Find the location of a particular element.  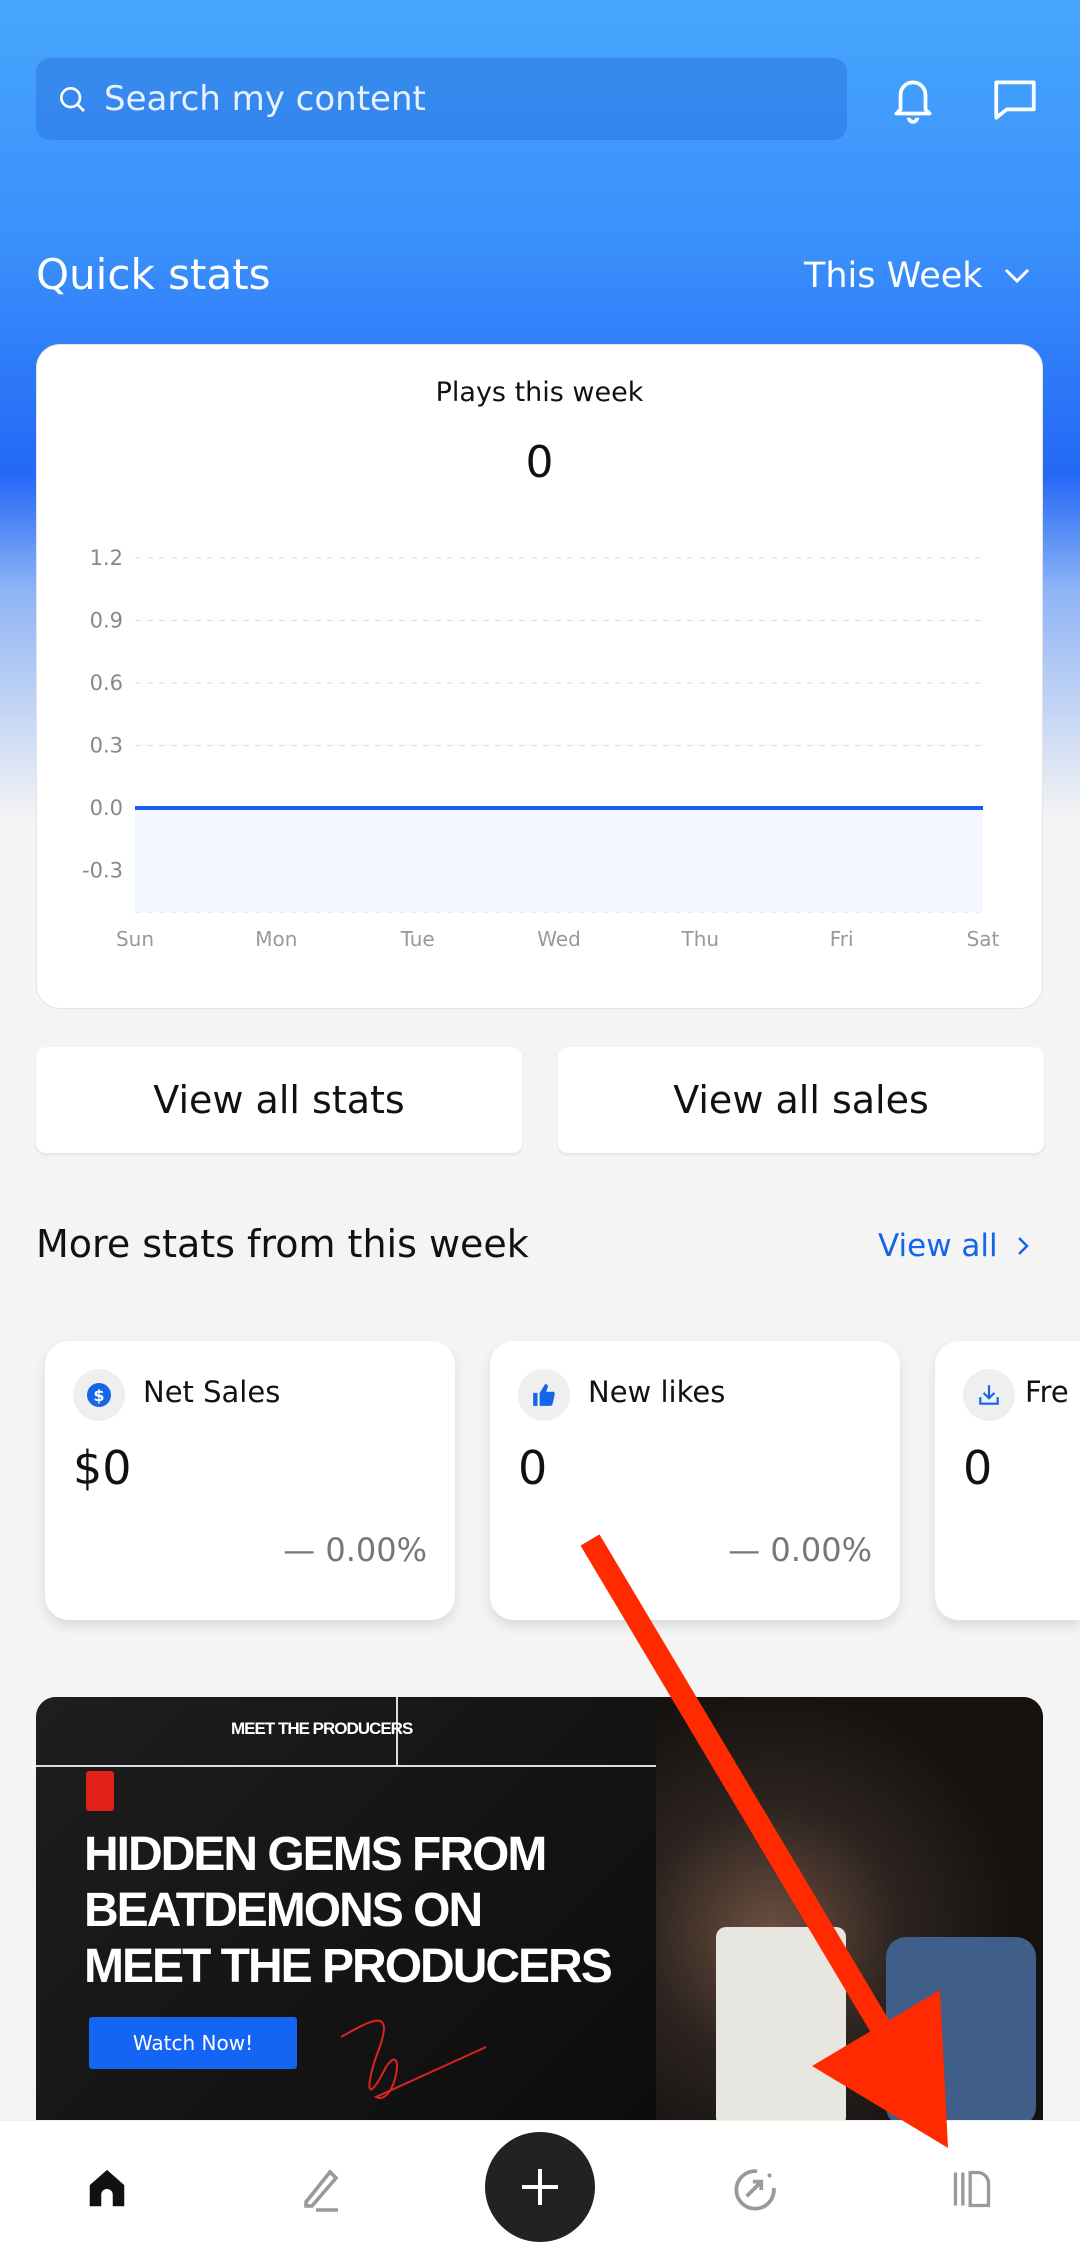

y-tick-label: 1.2 is located at coordinates (106, 558).